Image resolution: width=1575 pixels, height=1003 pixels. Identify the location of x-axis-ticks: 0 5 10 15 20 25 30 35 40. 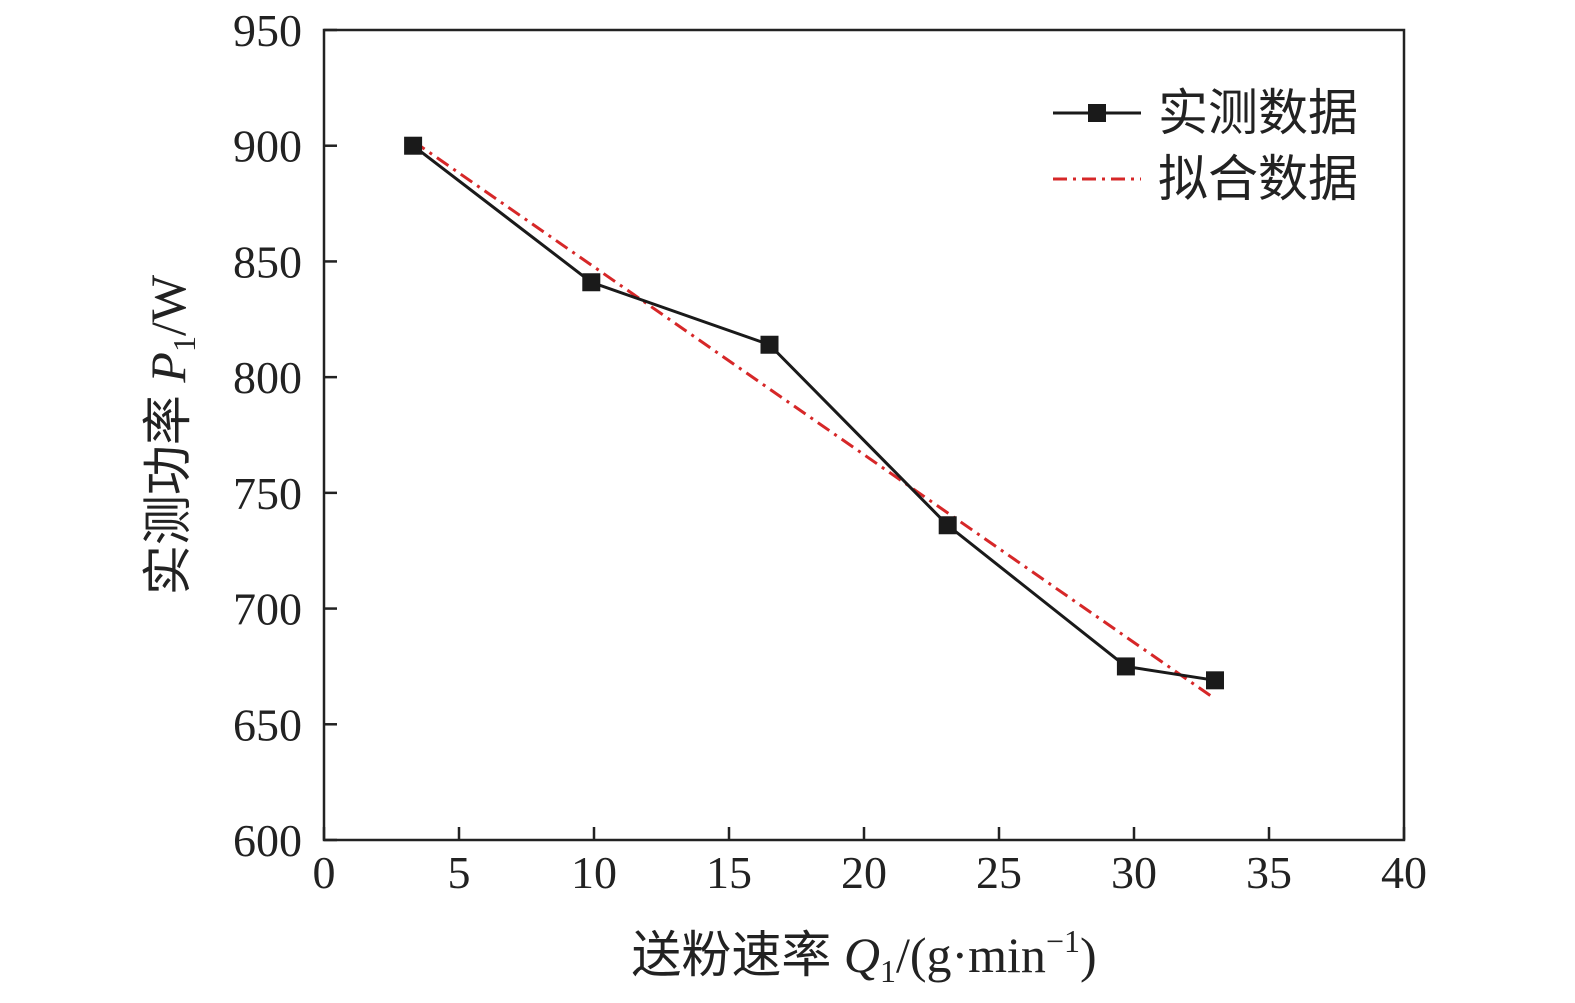
(870, 862).